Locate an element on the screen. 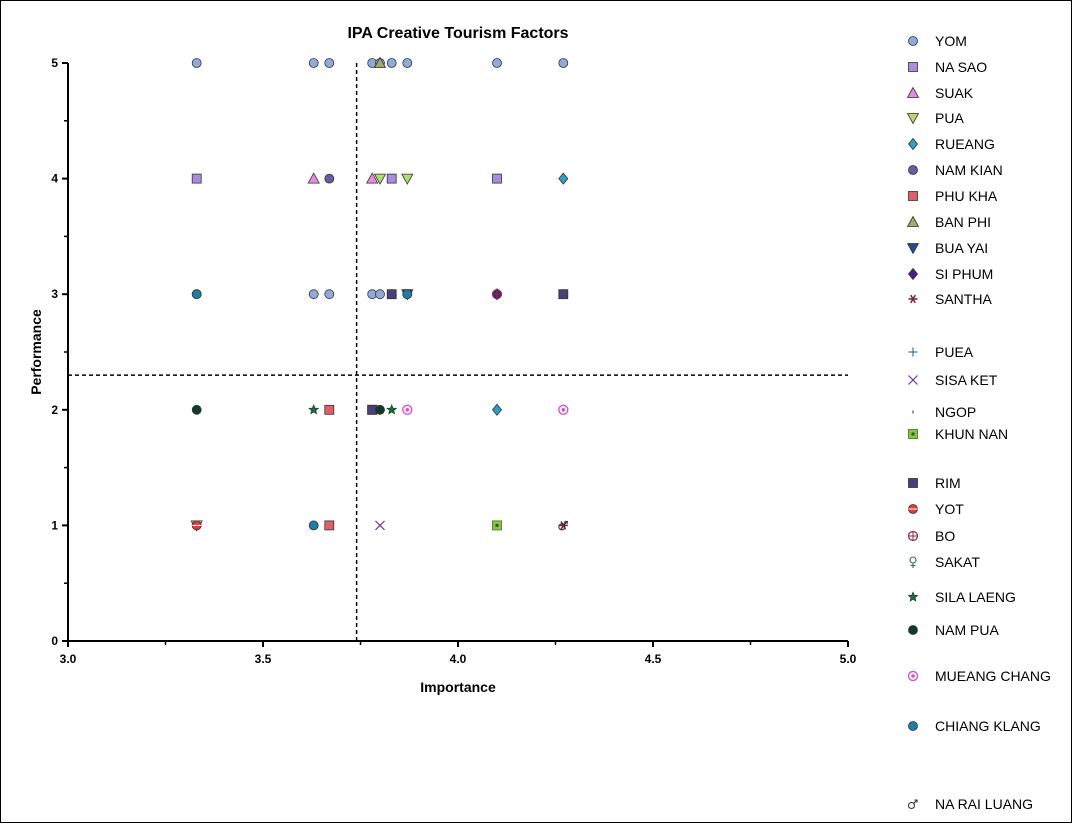 The image size is (1072, 827). y-tick-label: 2 is located at coordinates (54, 410).